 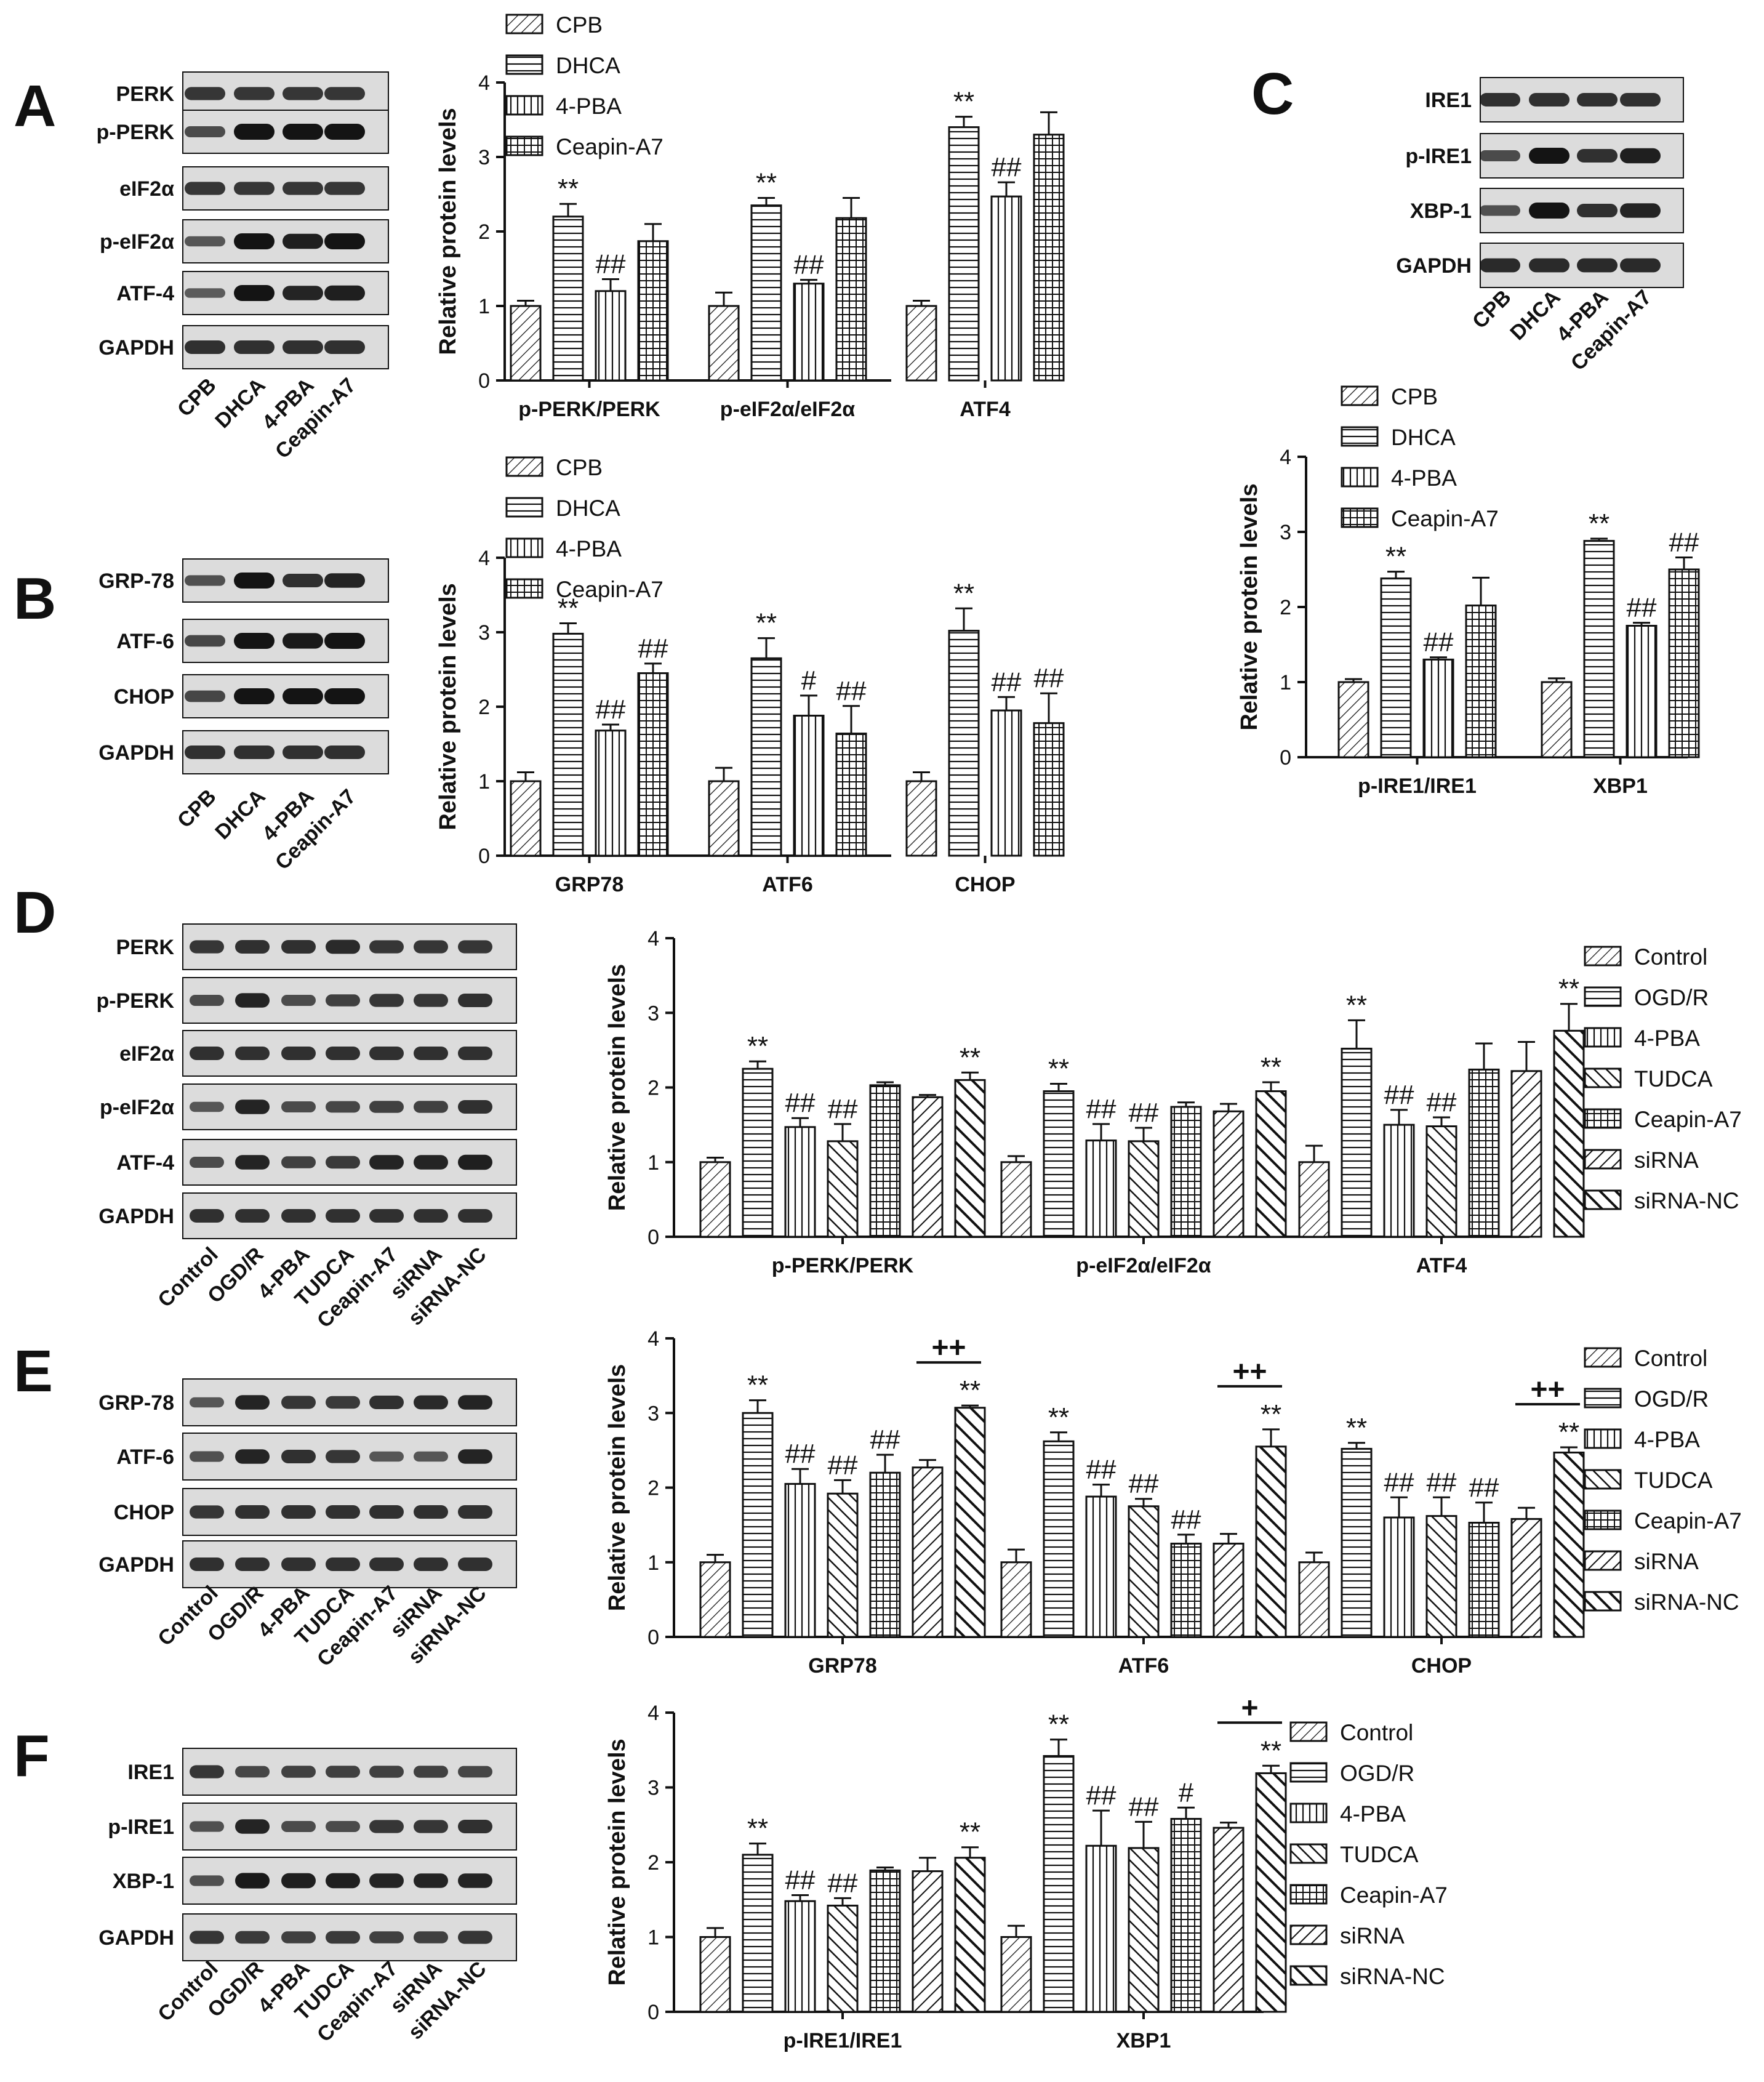 I want to click on x-tick-label: GRP78, so click(x=842, y=1666).